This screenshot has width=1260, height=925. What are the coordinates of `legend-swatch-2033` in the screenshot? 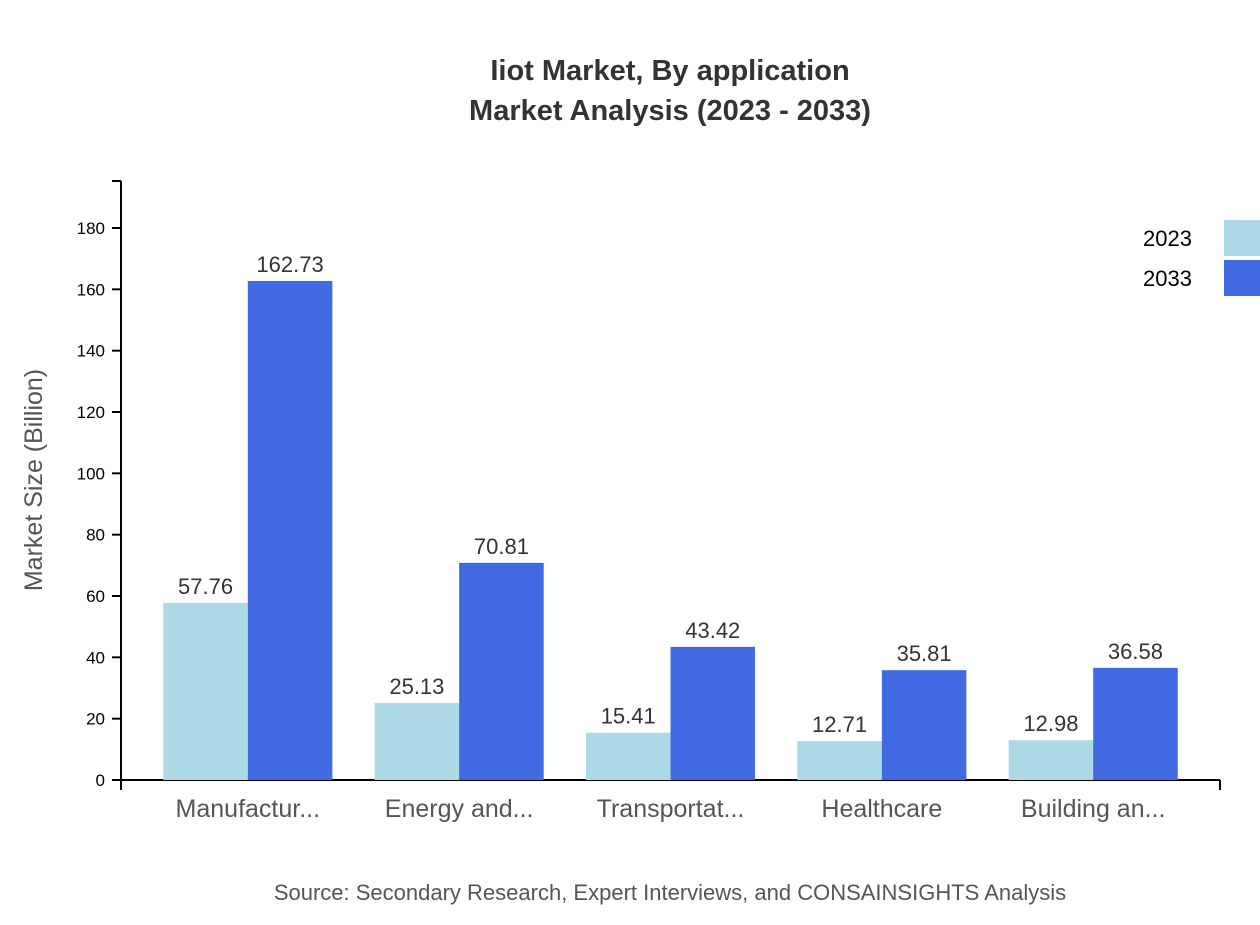 It's located at (1242, 278).